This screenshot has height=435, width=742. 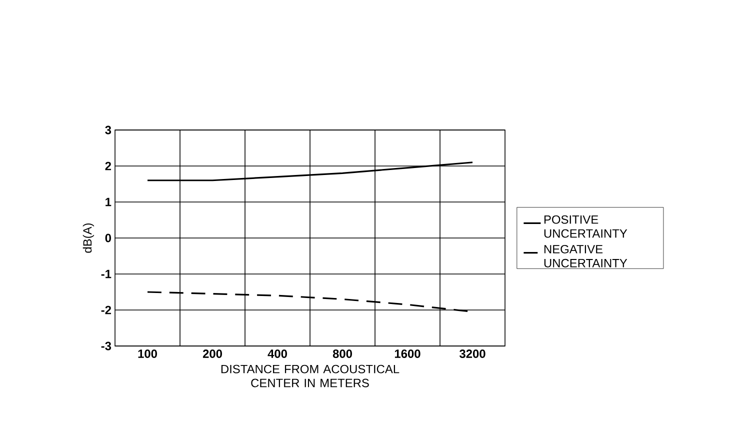 What do you see at coordinates (88, 238) in the screenshot?
I see `y-axis-title: dB(A)` at bounding box center [88, 238].